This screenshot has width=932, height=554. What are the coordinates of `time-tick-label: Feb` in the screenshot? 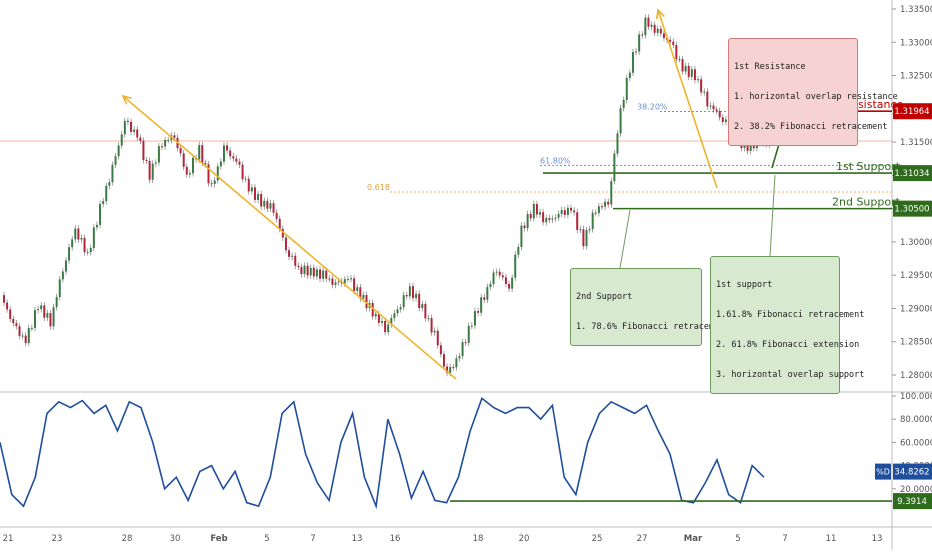 It's located at (218, 539).